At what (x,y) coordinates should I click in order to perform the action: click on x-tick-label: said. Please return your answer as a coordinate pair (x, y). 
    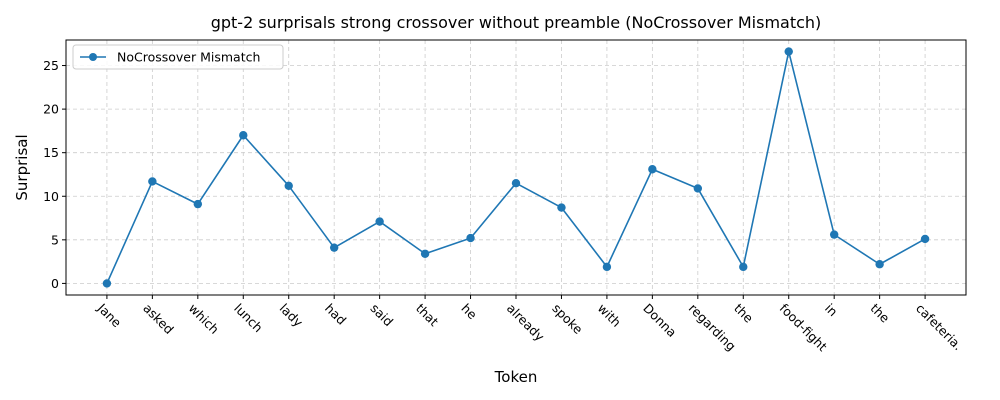
    Looking at the image, I should click on (382, 315).